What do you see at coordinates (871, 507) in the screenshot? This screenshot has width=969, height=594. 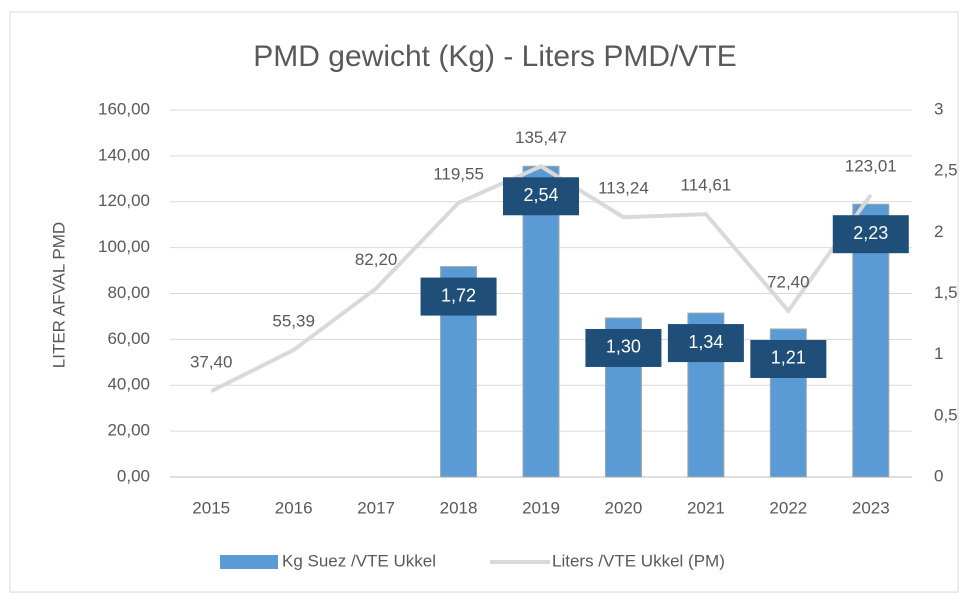 I see `x-tick-label: 2023` at bounding box center [871, 507].